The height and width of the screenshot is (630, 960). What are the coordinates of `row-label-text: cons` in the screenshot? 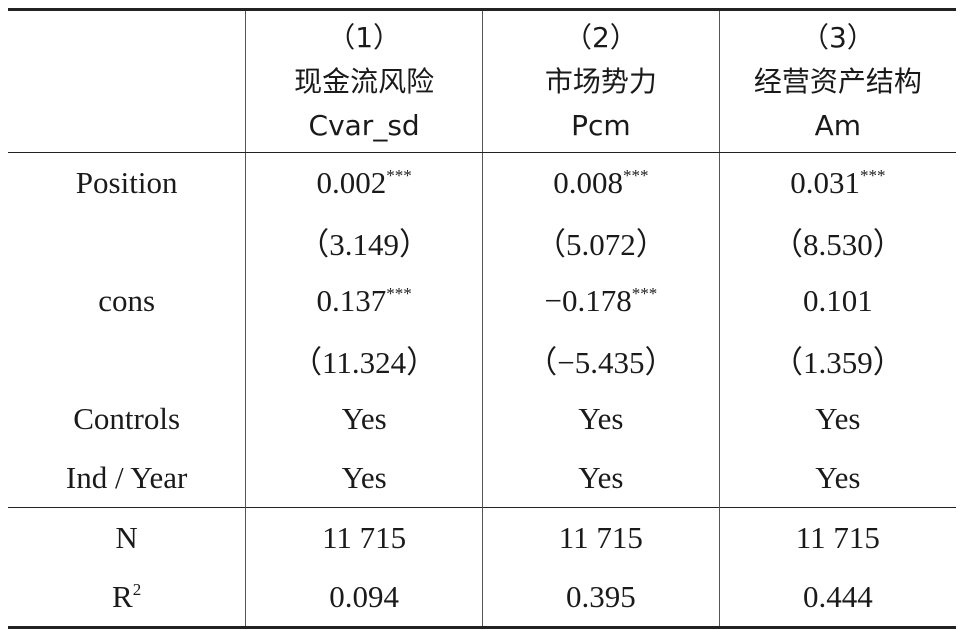 It's located at (127, 300).